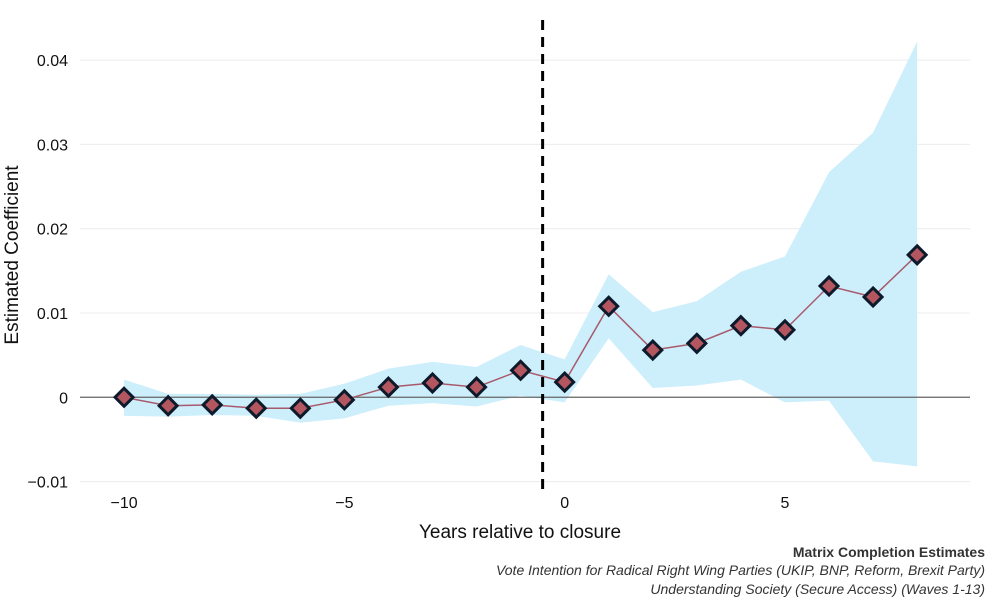  What do you see at coordinates (888, 552) in the screenshot?
I see `caption-title: Matrix Completion Estimates` at bounding box center [888, 552].